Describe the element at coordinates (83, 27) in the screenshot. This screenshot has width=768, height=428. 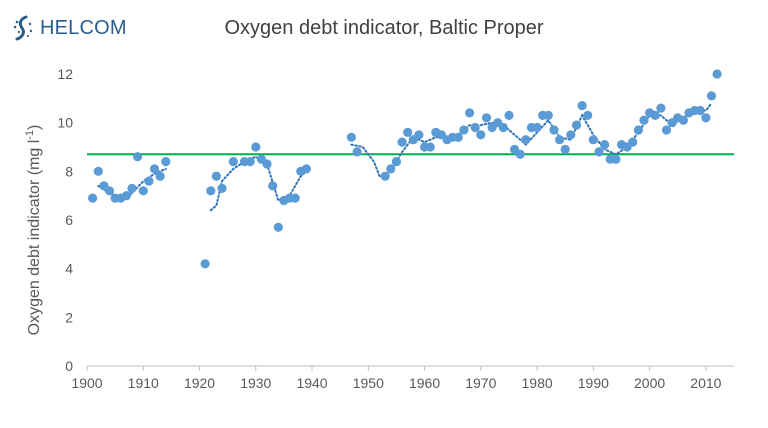
I see `logo-text: HELCOM` at that location.